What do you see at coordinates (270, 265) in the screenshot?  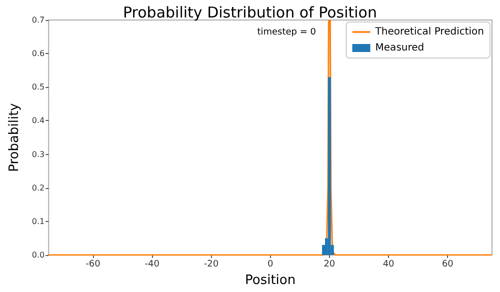 I see `x-tick-label: 0` at bounding box center [270, 265].